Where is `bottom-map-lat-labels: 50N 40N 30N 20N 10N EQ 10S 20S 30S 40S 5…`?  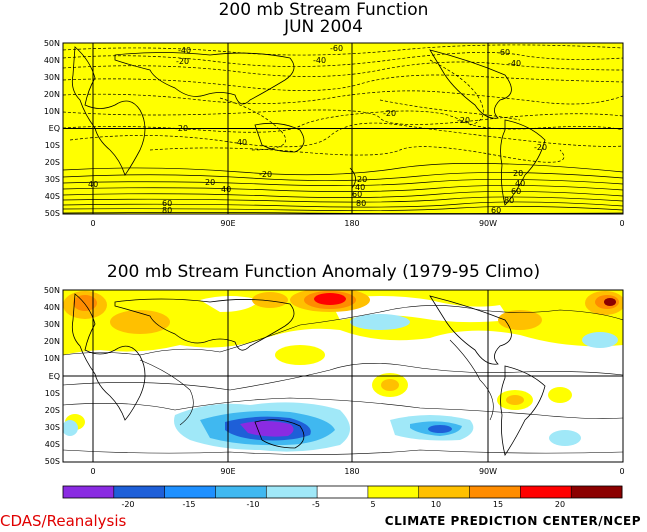
bottom-map-lat-labels: 50N 40N 30N 20N 10N EQ 10S 20S 30S 40S 5… is located at coordinates (52, 376).